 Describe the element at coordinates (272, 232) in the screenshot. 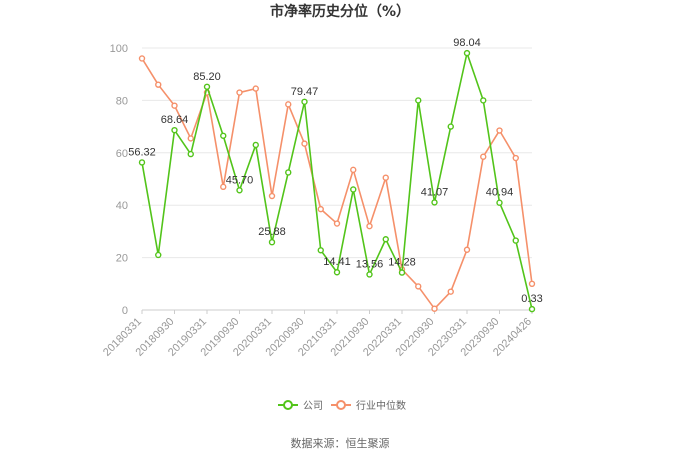

I see `data-label: 25.88` at that location.